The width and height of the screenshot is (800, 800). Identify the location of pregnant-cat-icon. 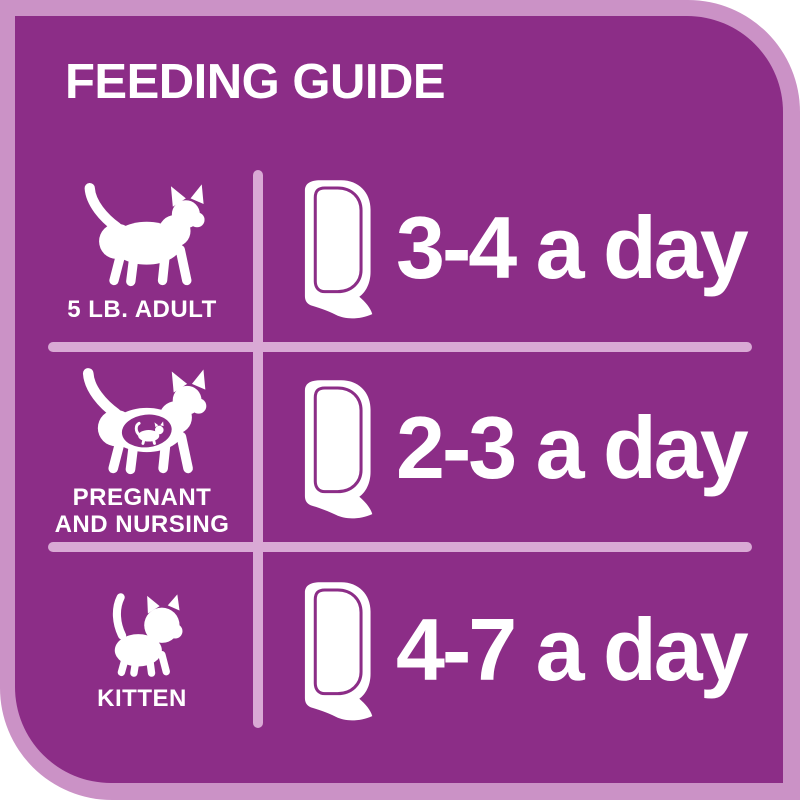
(142, 418).